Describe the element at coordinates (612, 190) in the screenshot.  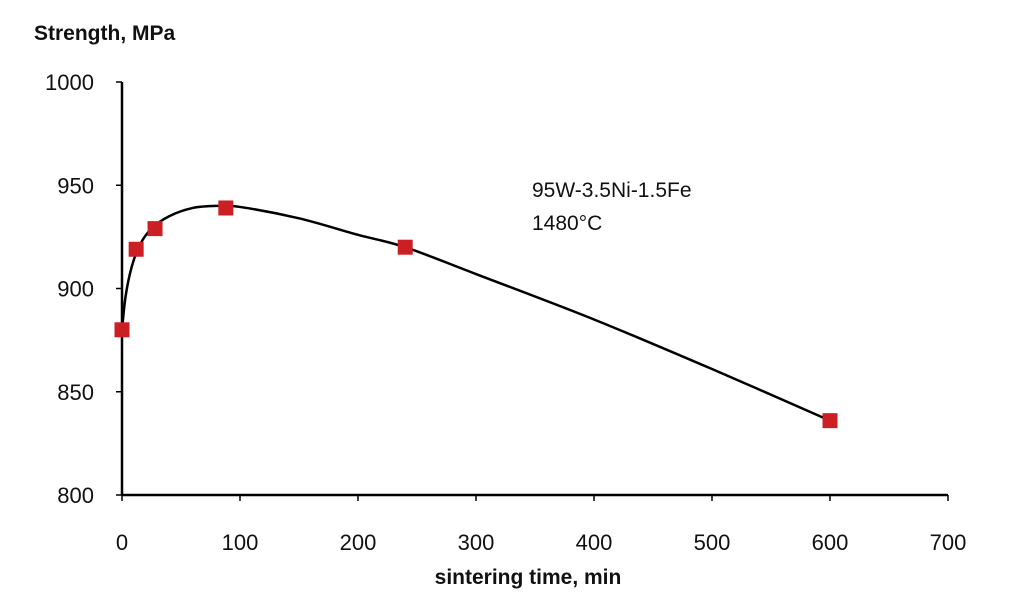
I see `annotation-alloy: 95W-3.5Ni-1.5Fe` at that location.